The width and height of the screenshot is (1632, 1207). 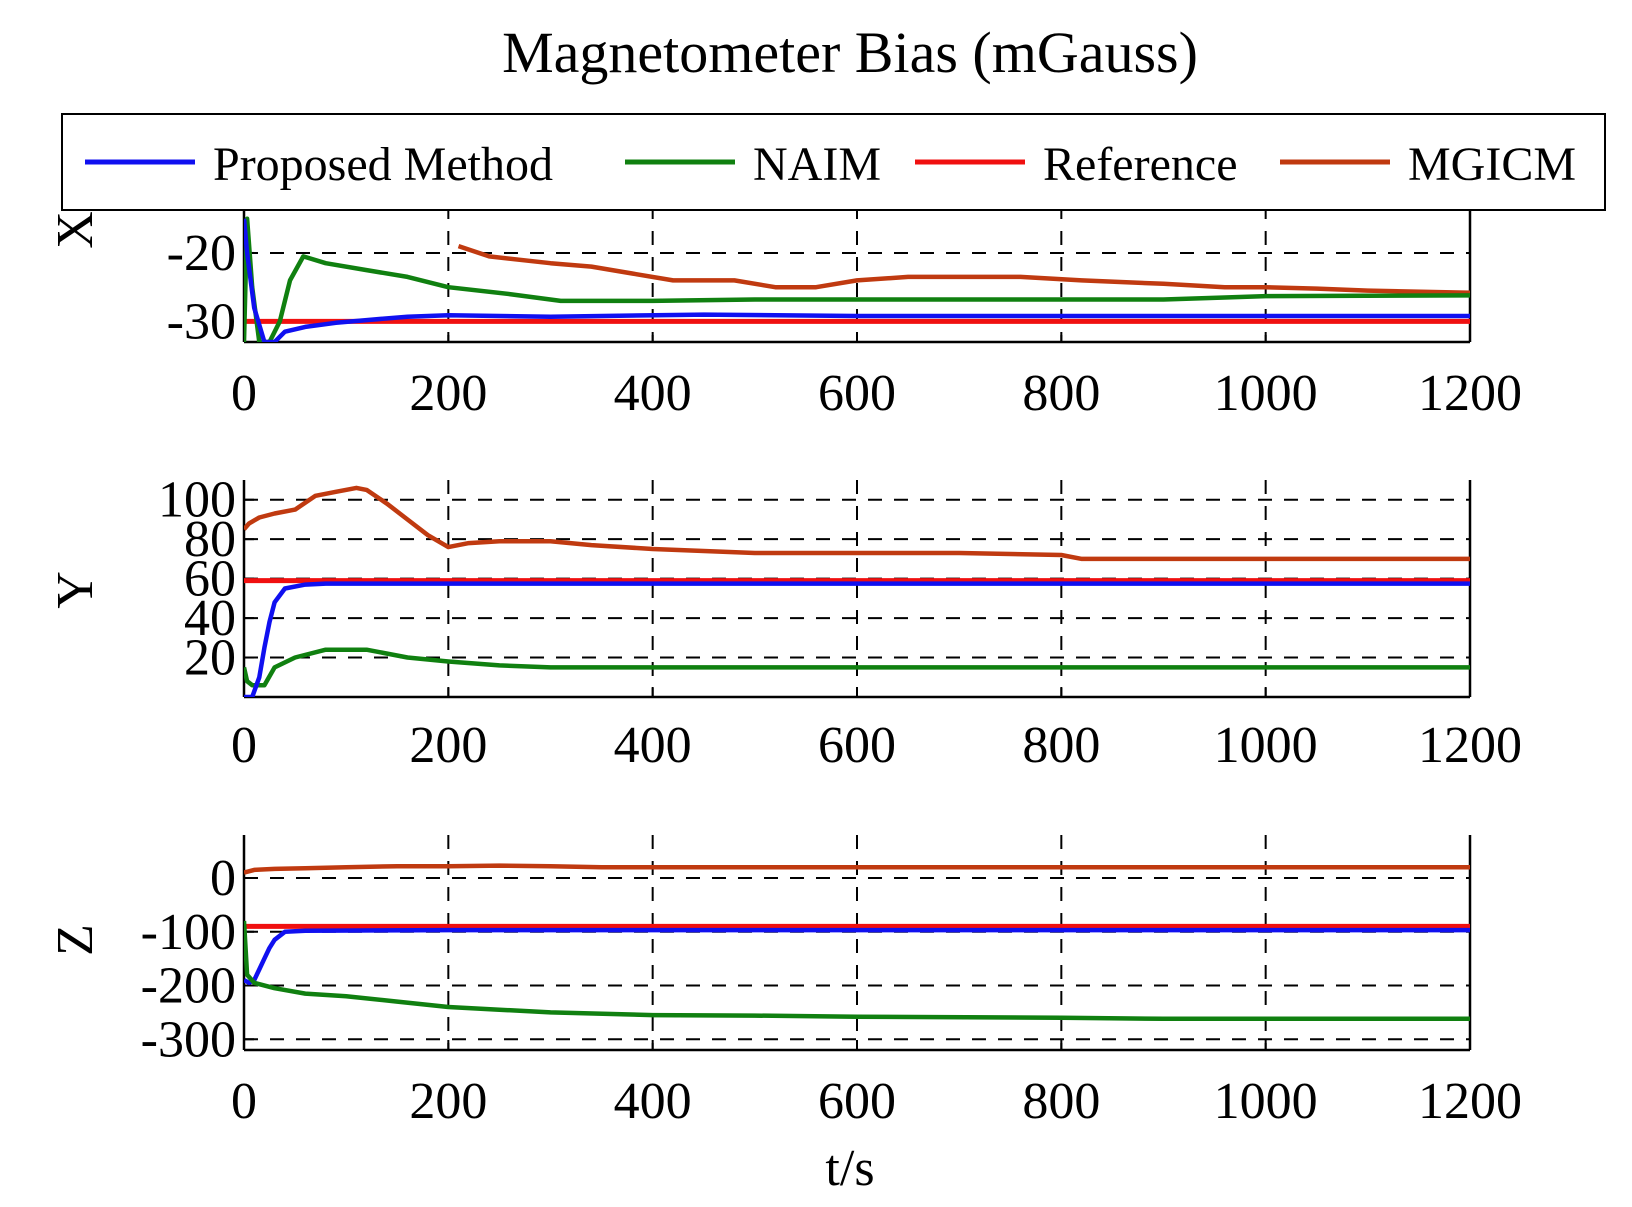 I want to click on series-mgicm-y, so click(x=857, y=523).